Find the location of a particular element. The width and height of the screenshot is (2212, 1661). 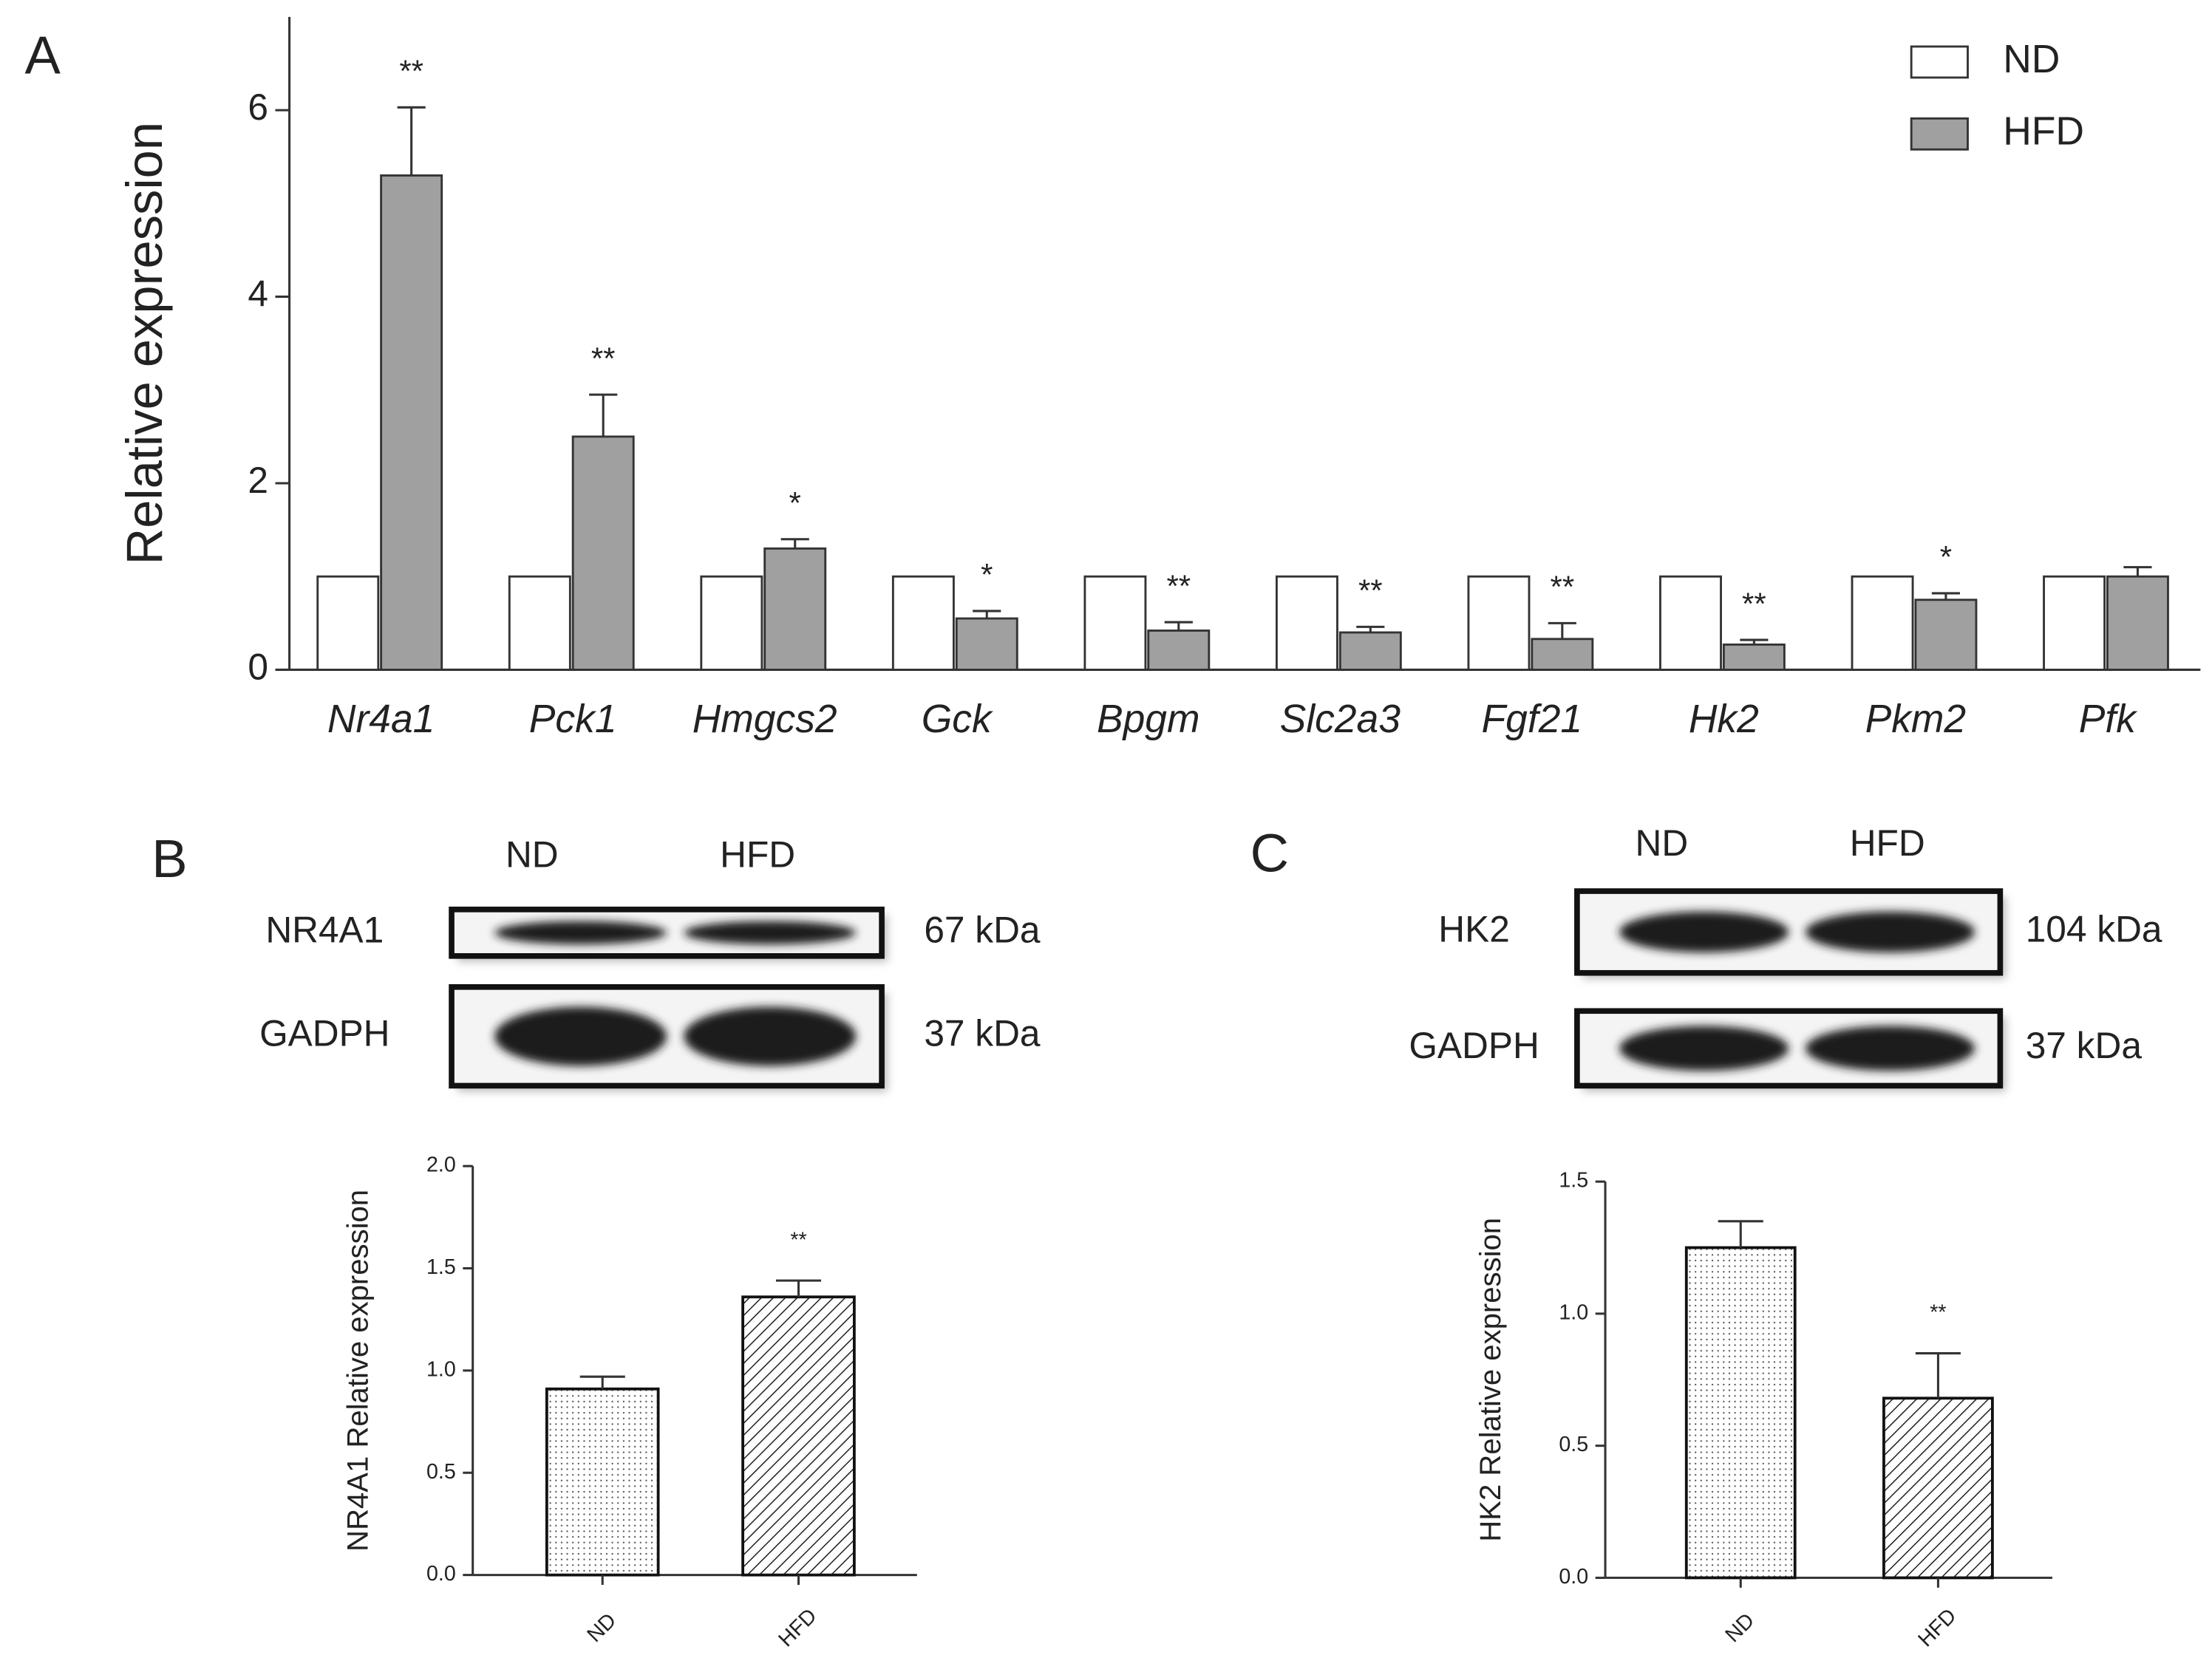

x-tick-label: Bpgm is located at coordinates (1148, 719).